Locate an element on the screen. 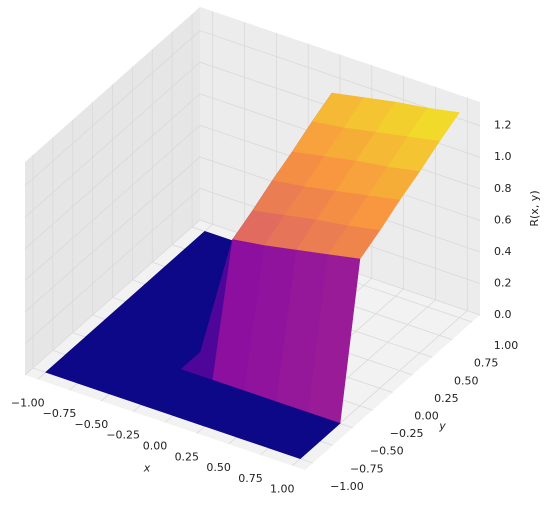  x-tick-label: 0.50 is located at coordinates (218, 467).